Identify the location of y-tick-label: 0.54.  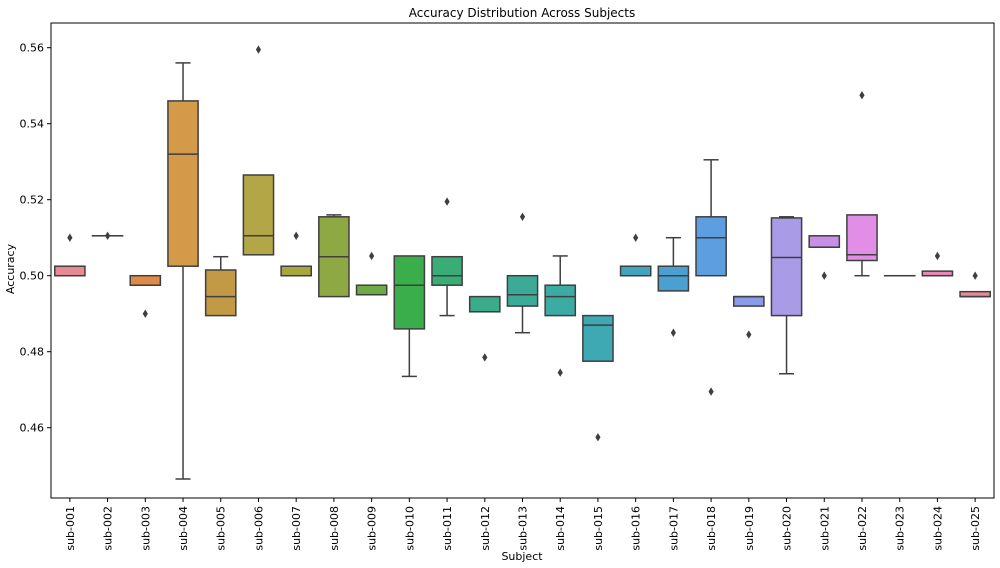
(32, 124).